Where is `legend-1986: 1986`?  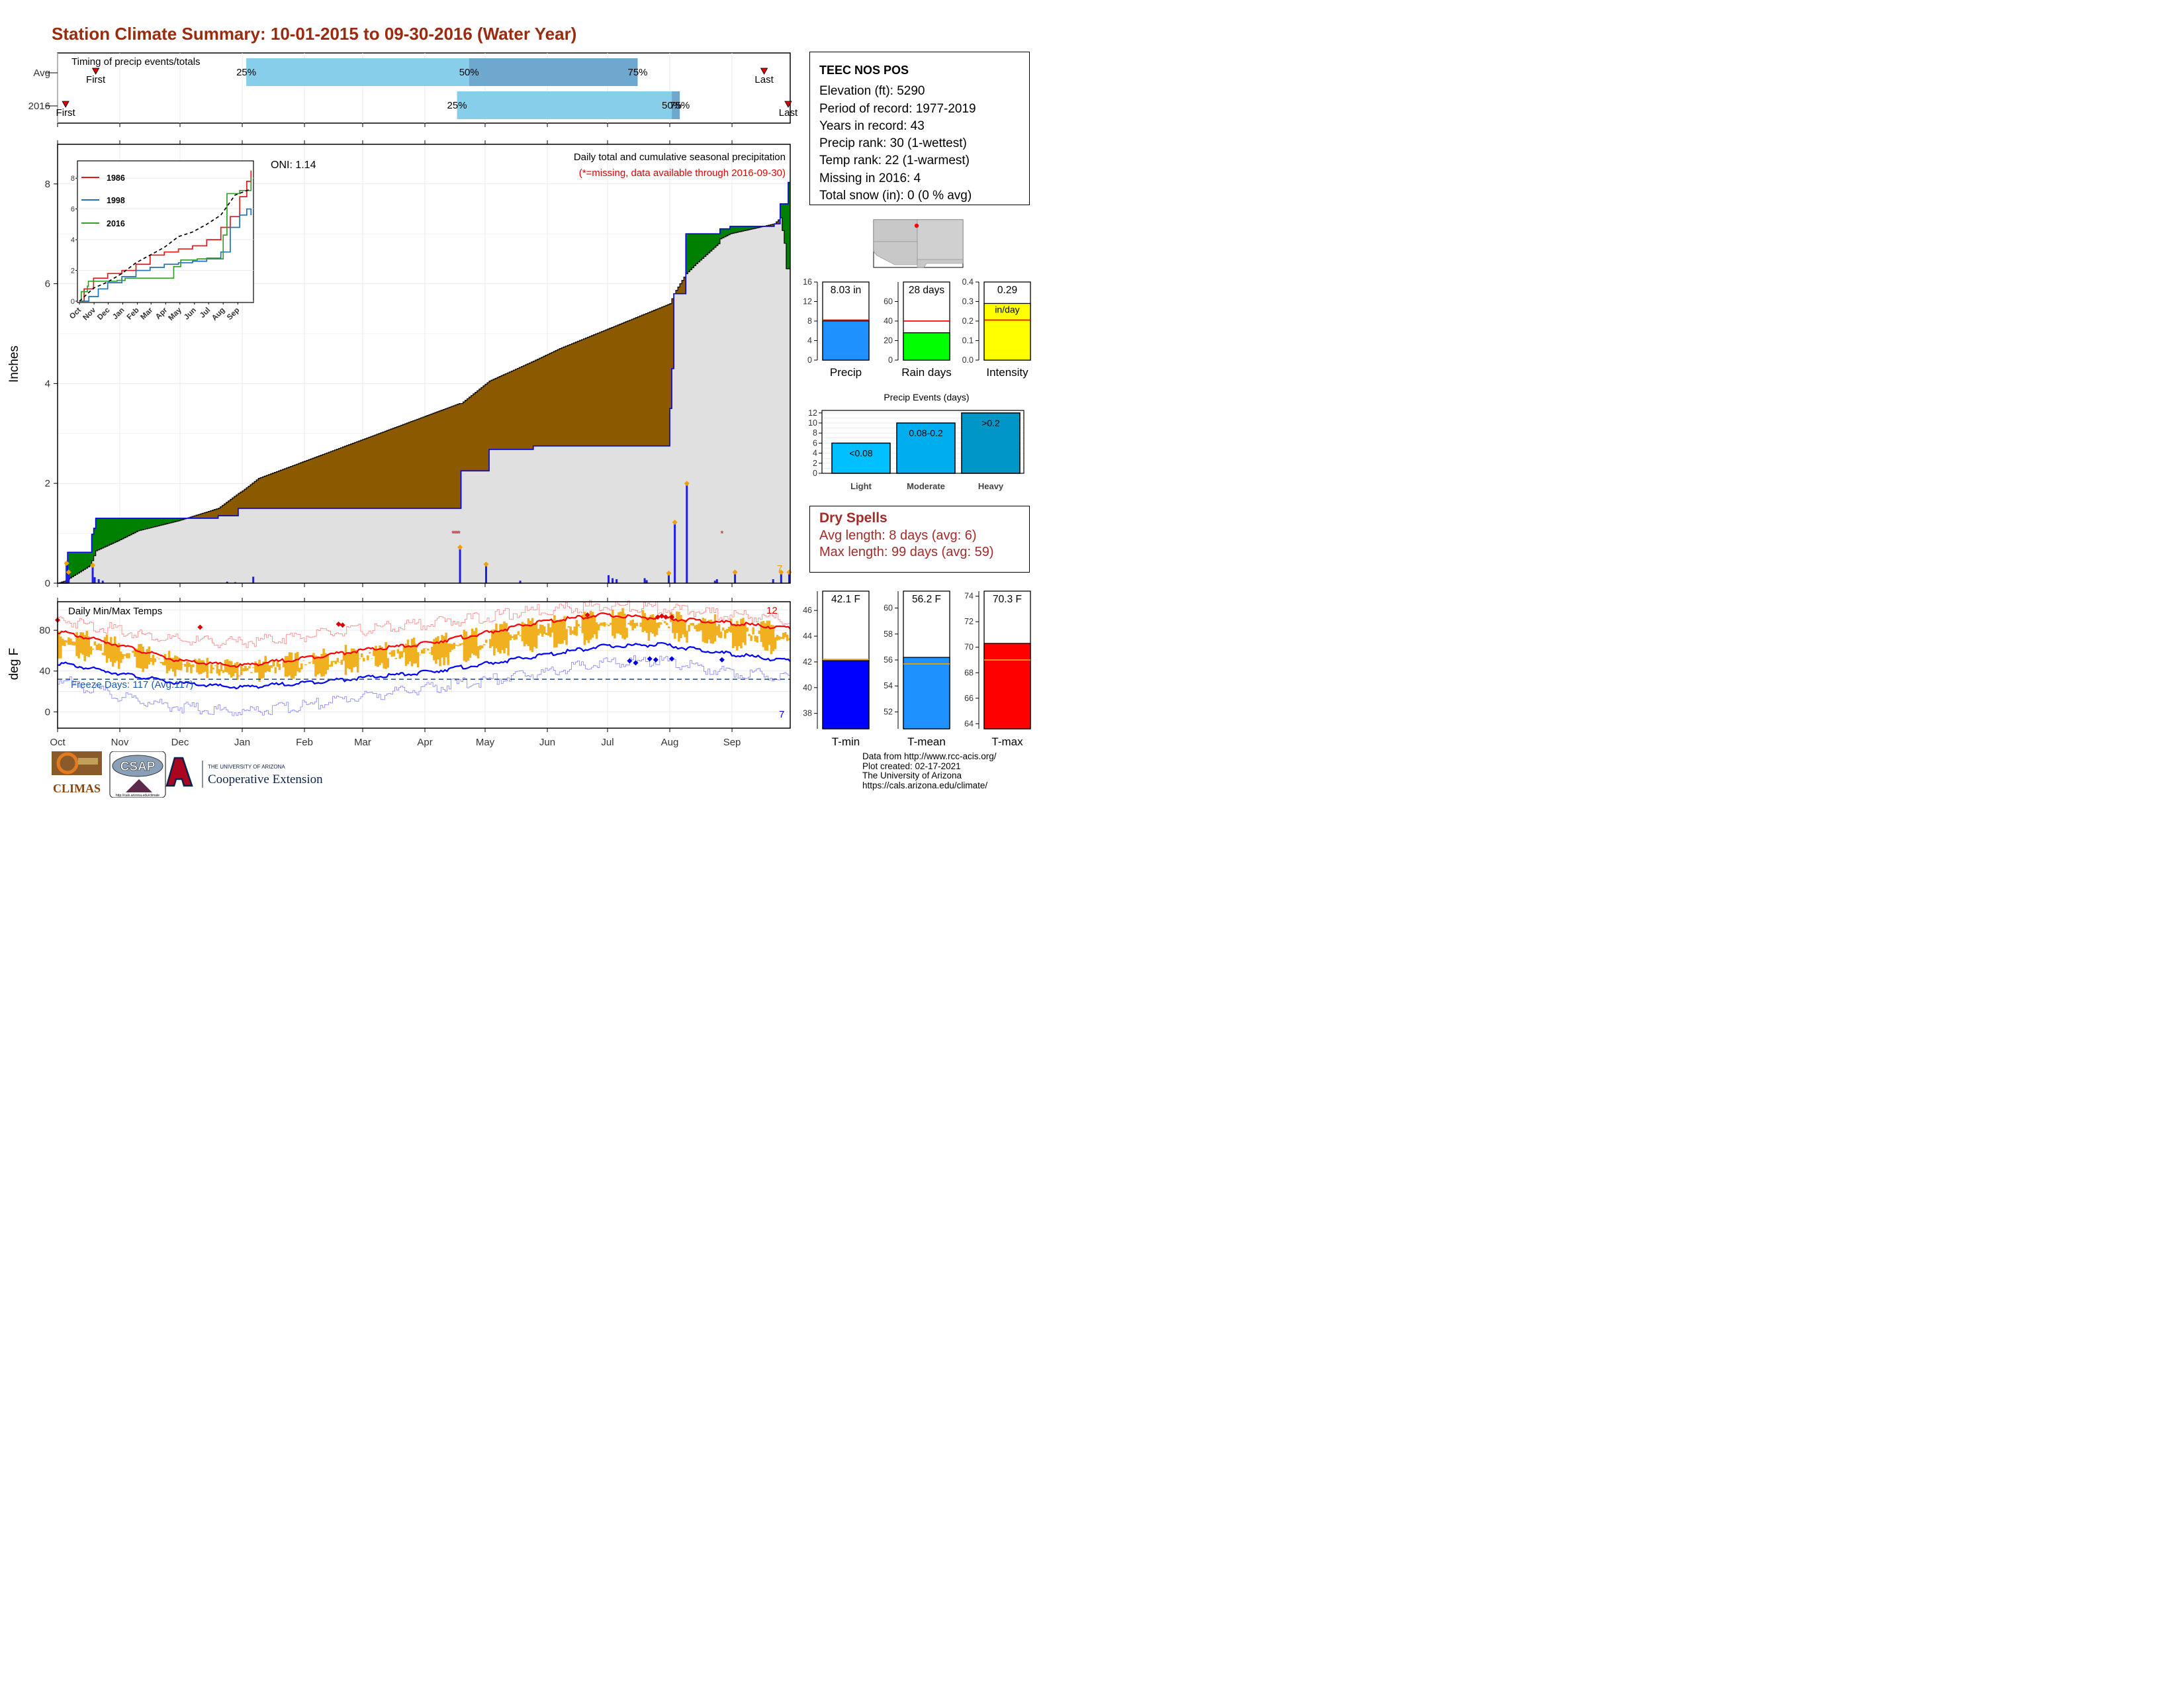
legend-1986: 1986 is located at coordinates (116, 178).